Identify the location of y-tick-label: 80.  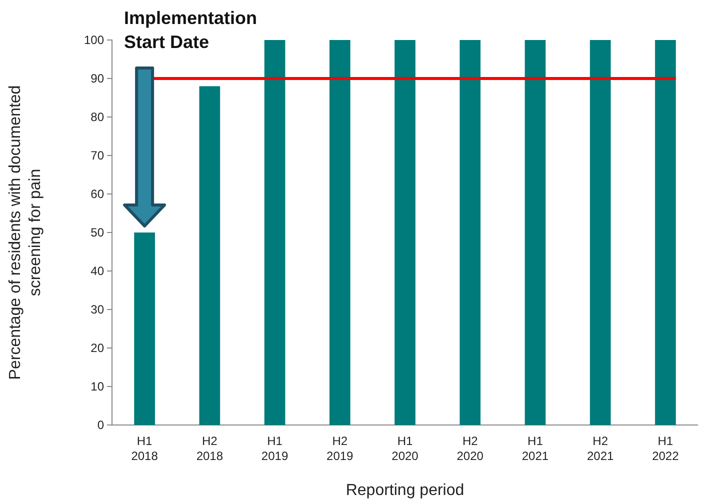
(97, 117).